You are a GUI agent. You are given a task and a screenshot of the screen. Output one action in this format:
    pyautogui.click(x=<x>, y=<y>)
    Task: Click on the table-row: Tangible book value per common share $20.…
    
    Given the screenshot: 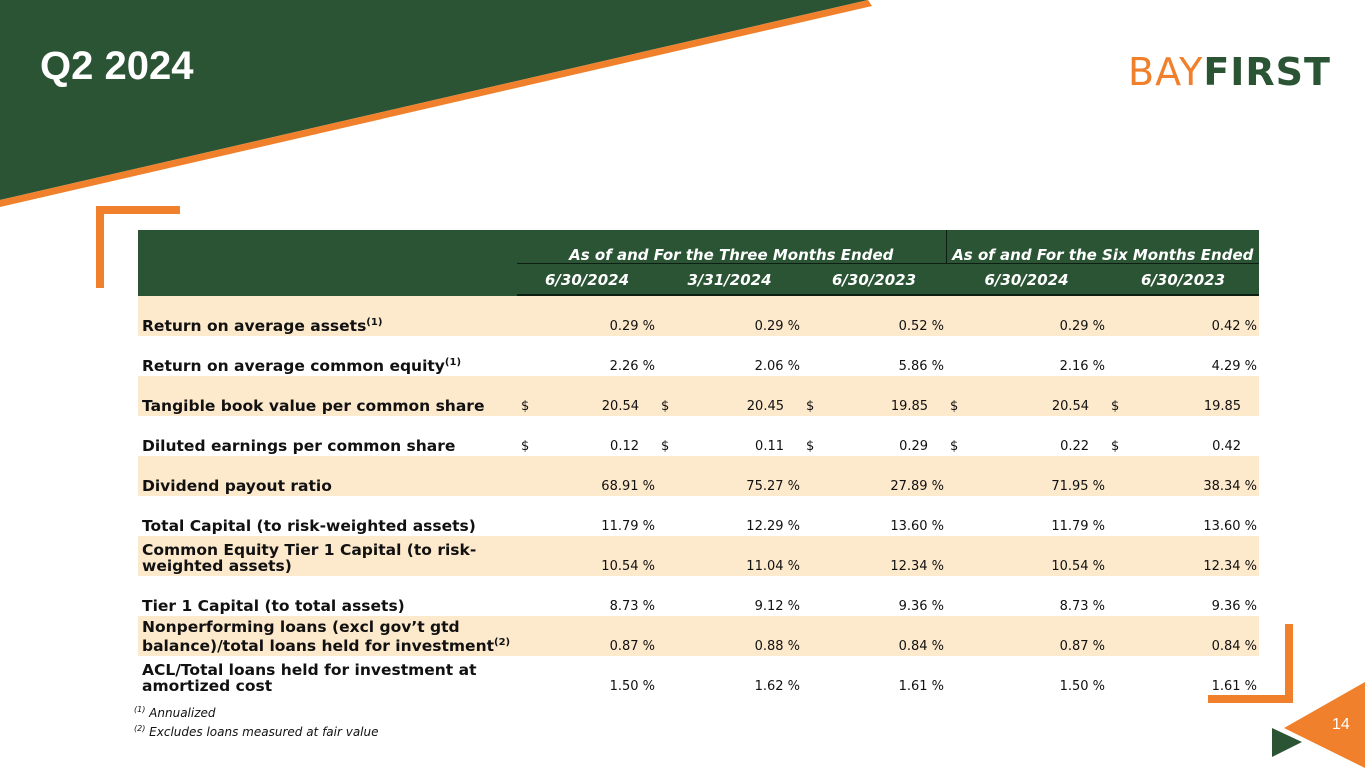 What is the action you would take?
    pyautogui.click(x=699, y=396)
    